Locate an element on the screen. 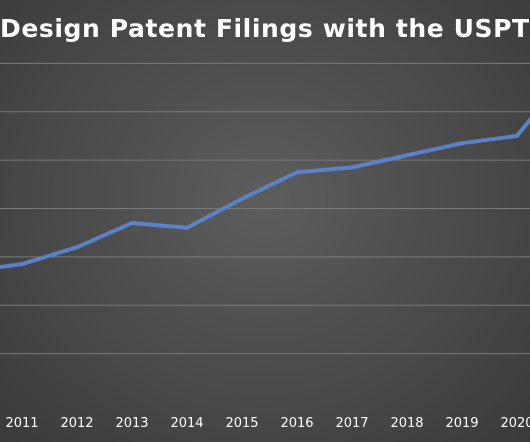 This screenshot has width=530, height=442. x-tick-label: 2020 is located at coordinates (515, 423).